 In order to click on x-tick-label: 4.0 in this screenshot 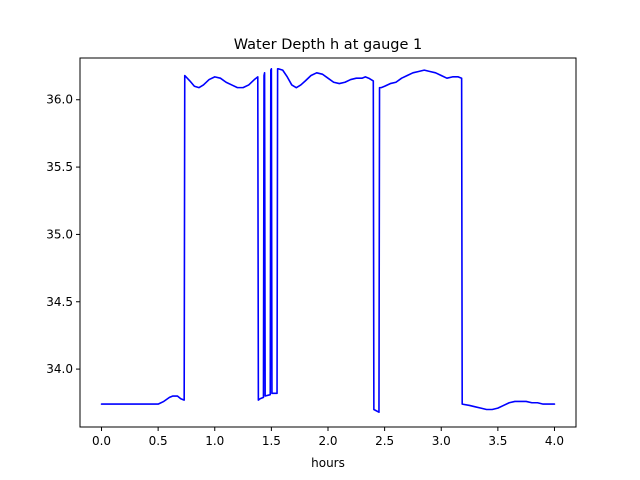, I will do `click(554, 441)`.